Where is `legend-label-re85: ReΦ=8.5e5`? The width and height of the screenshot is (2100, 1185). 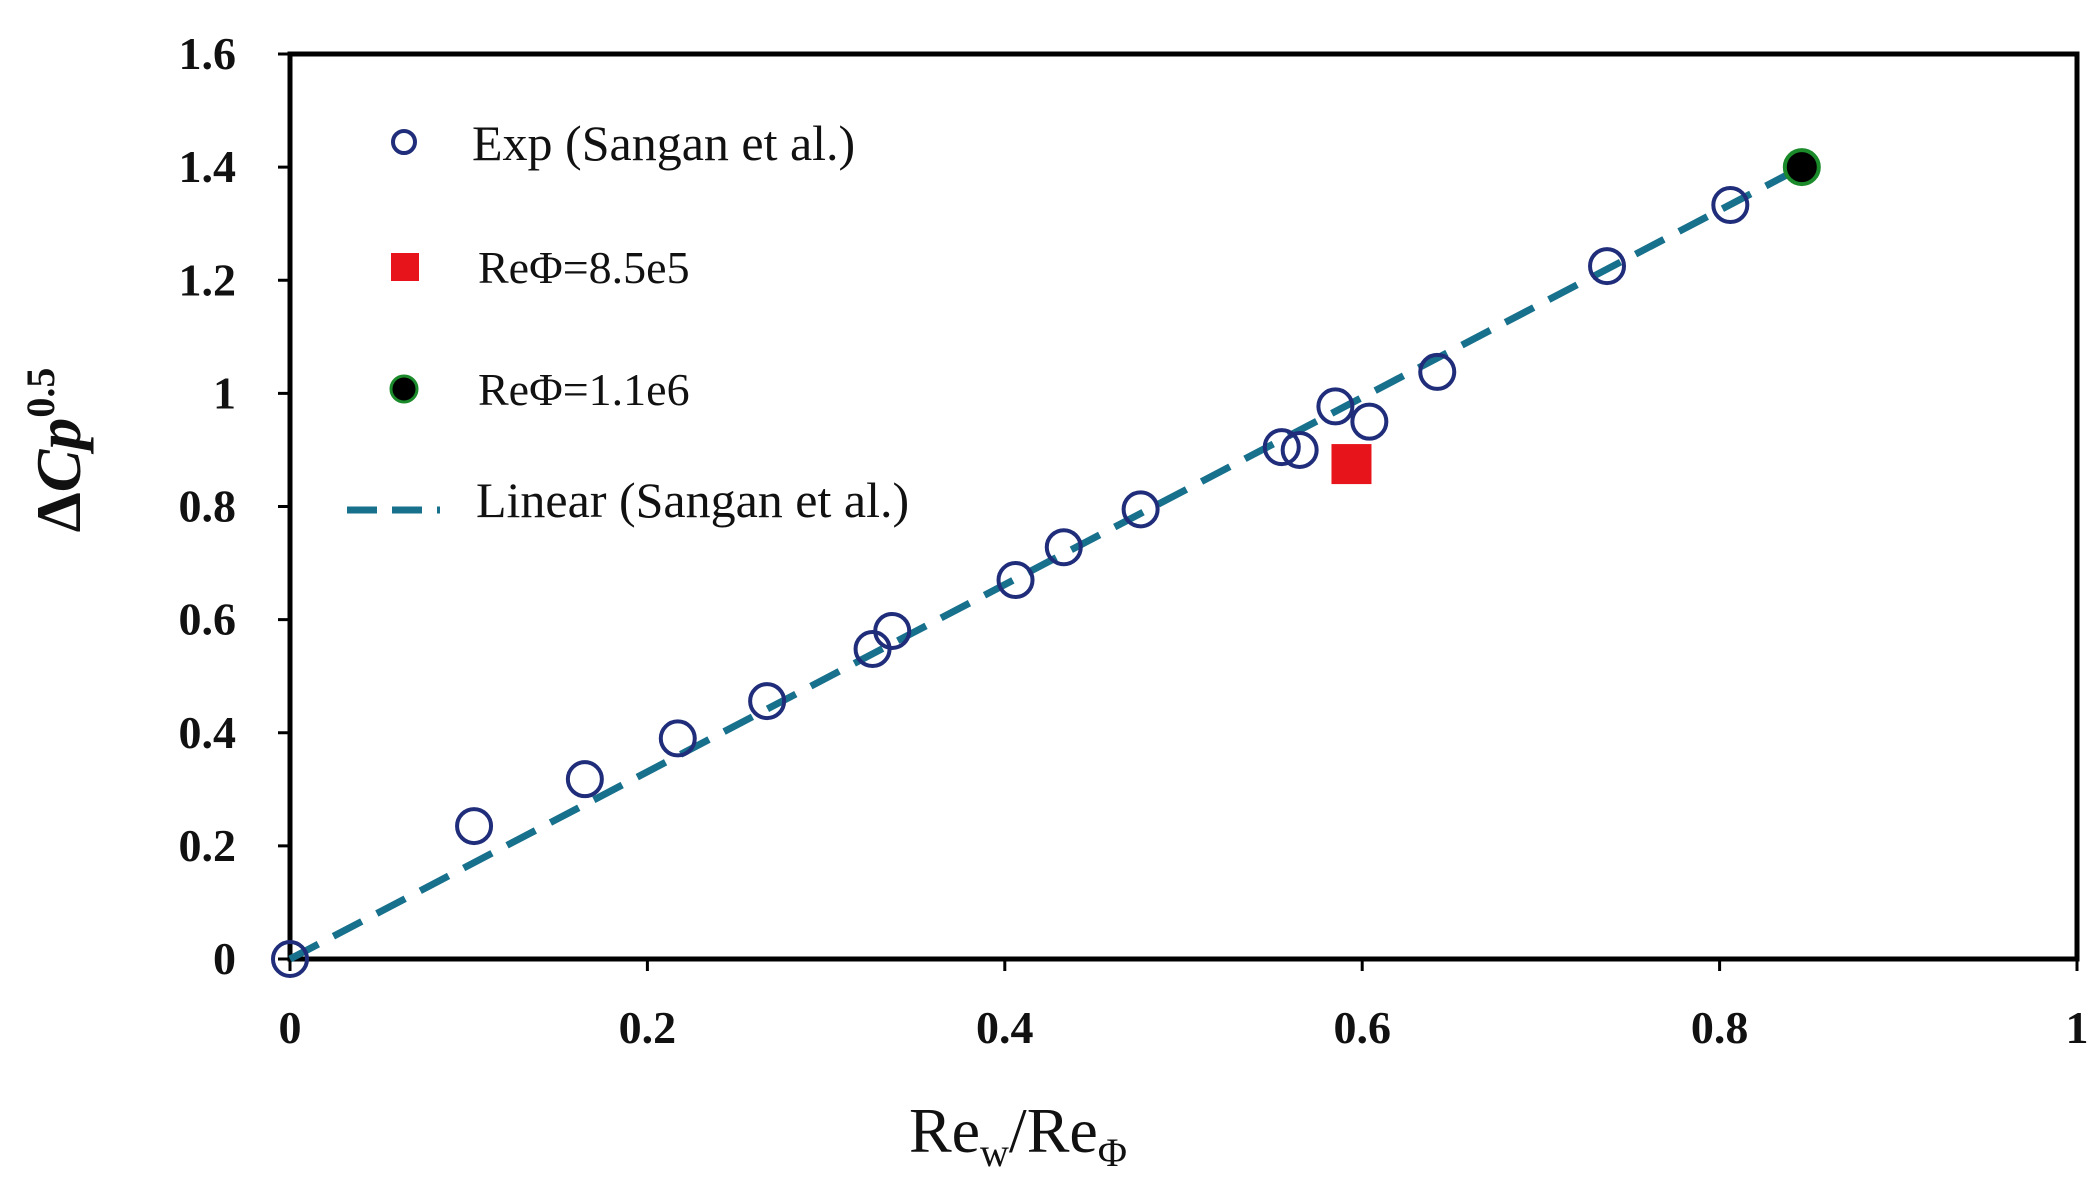 legend-label-re85: ReΦ=8.5e5 is located at coordinates (584, 267).